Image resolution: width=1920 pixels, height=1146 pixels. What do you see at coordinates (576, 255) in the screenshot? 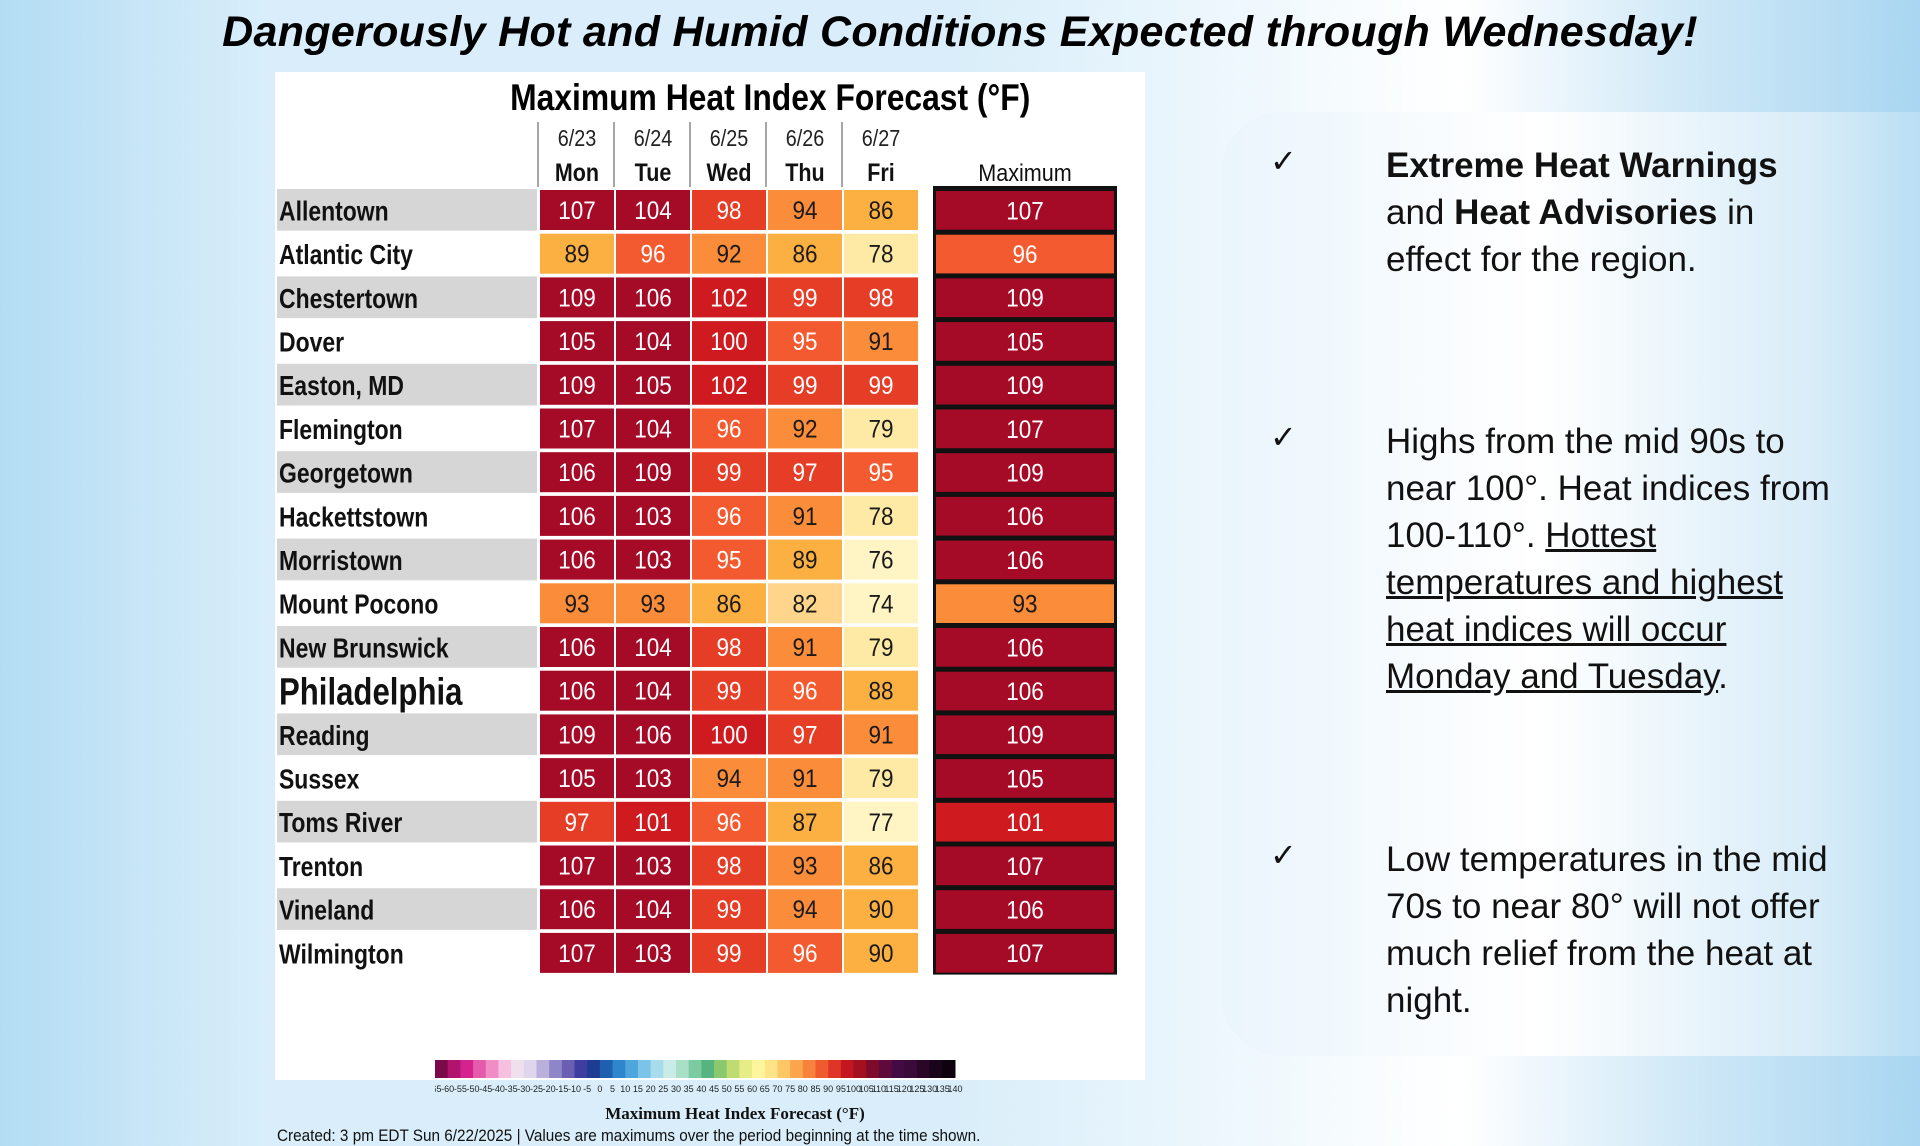
I see `heat-cell-value: 89` at bounding box center [576, 255].